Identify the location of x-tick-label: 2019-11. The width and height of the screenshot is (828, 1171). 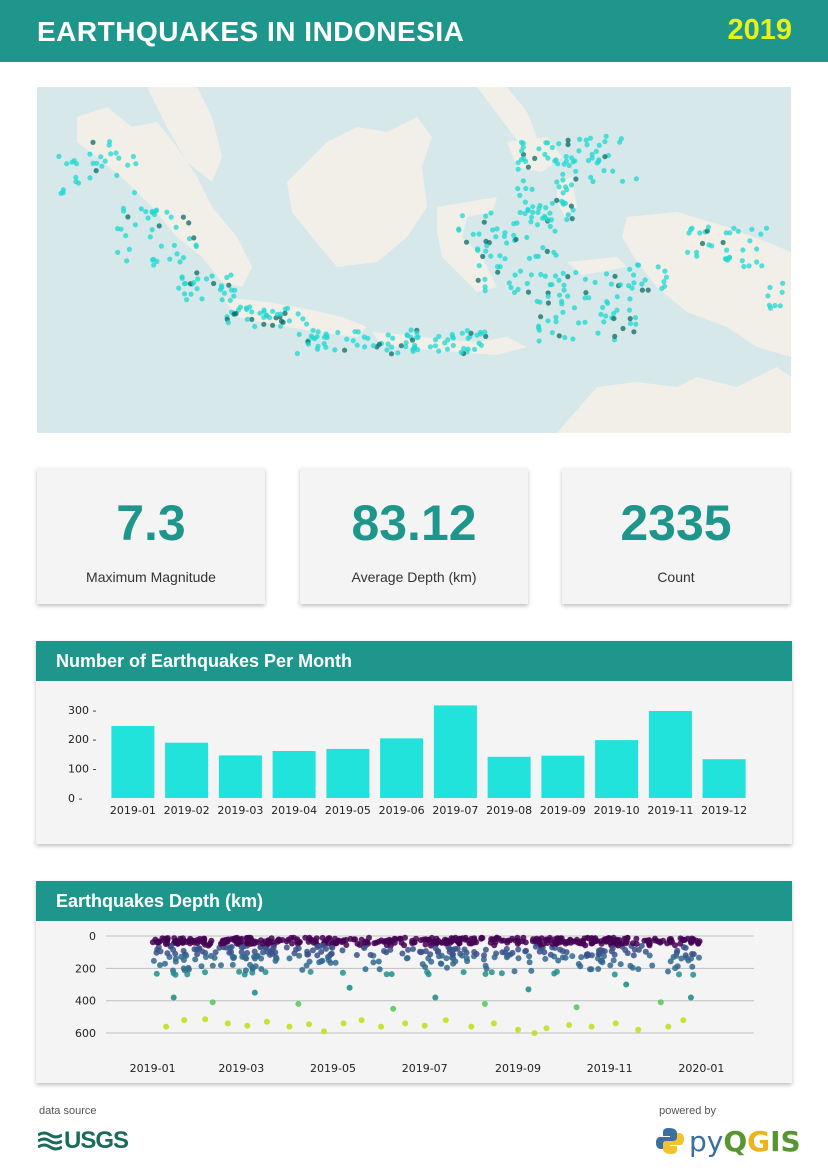
(670, 810).